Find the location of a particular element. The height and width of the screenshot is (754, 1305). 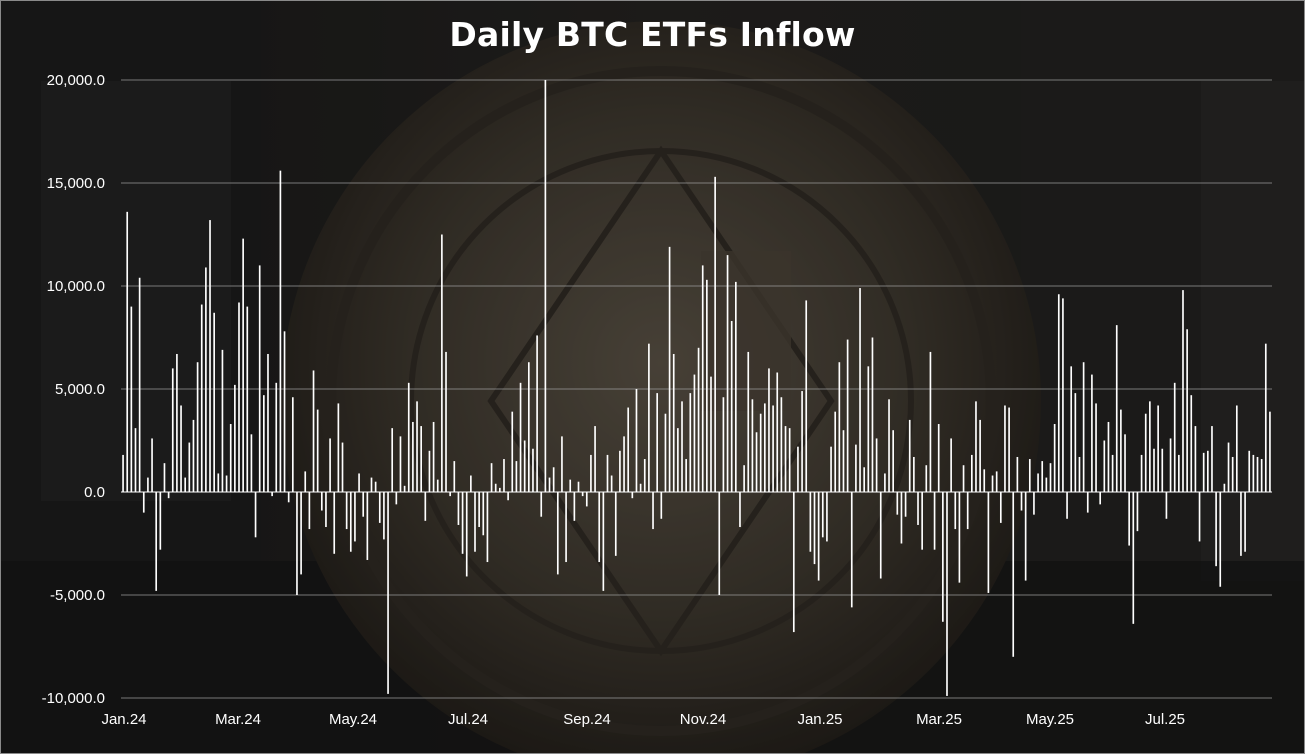

y-tick-label: -10,000.0 is located at coordinates (73, 698).